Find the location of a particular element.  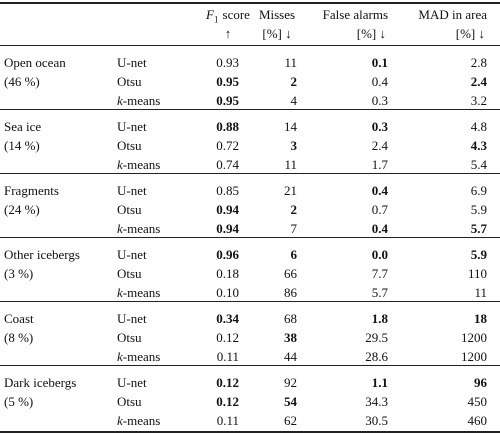

table-cell: 5.9 is located at coordinates (478, 209).